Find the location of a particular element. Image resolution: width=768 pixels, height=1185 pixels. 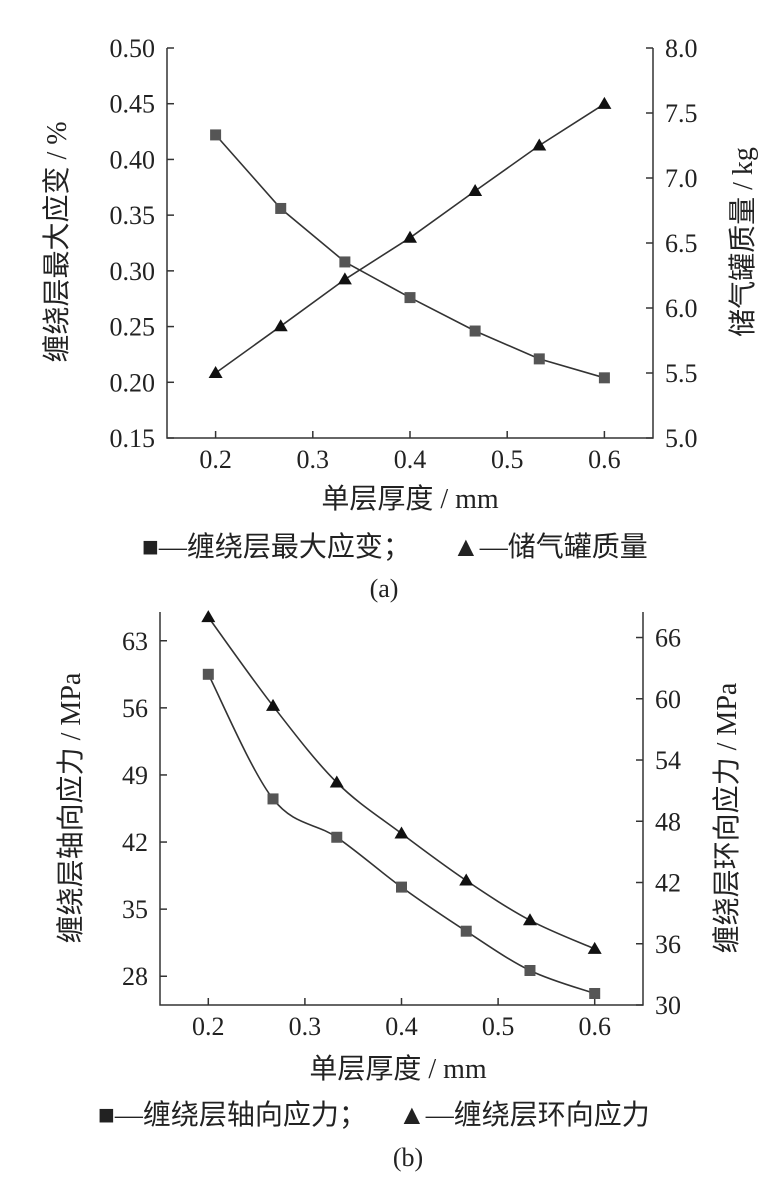

panel-a-legend-strain: ■—缠绕层最大应变； is located at coordinates (276, 547).